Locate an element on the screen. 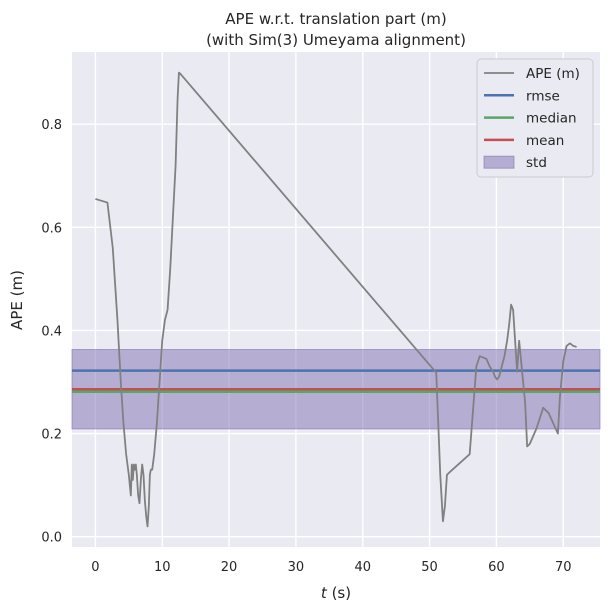  x-tick-label-1: 10 is located at coordinates (162, 567).